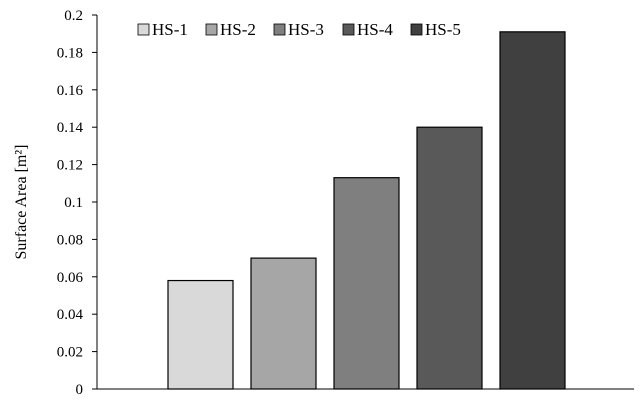  I want to click on y-tick-marks, so click(94, 202).